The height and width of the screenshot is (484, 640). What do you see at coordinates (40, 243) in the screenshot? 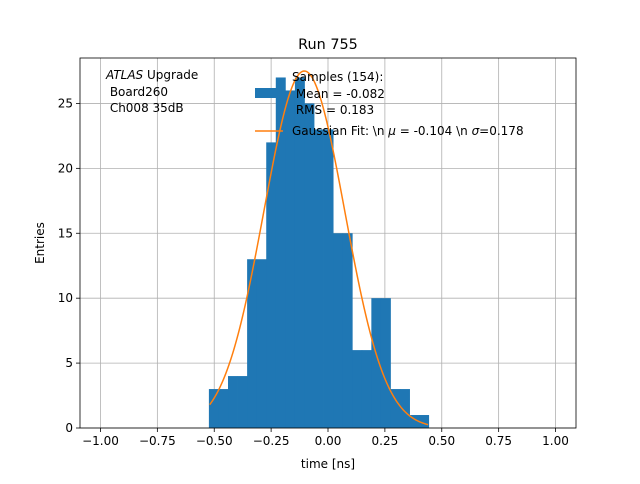
I see `y-axis-label: Entries` at bounding box center [40, 243].